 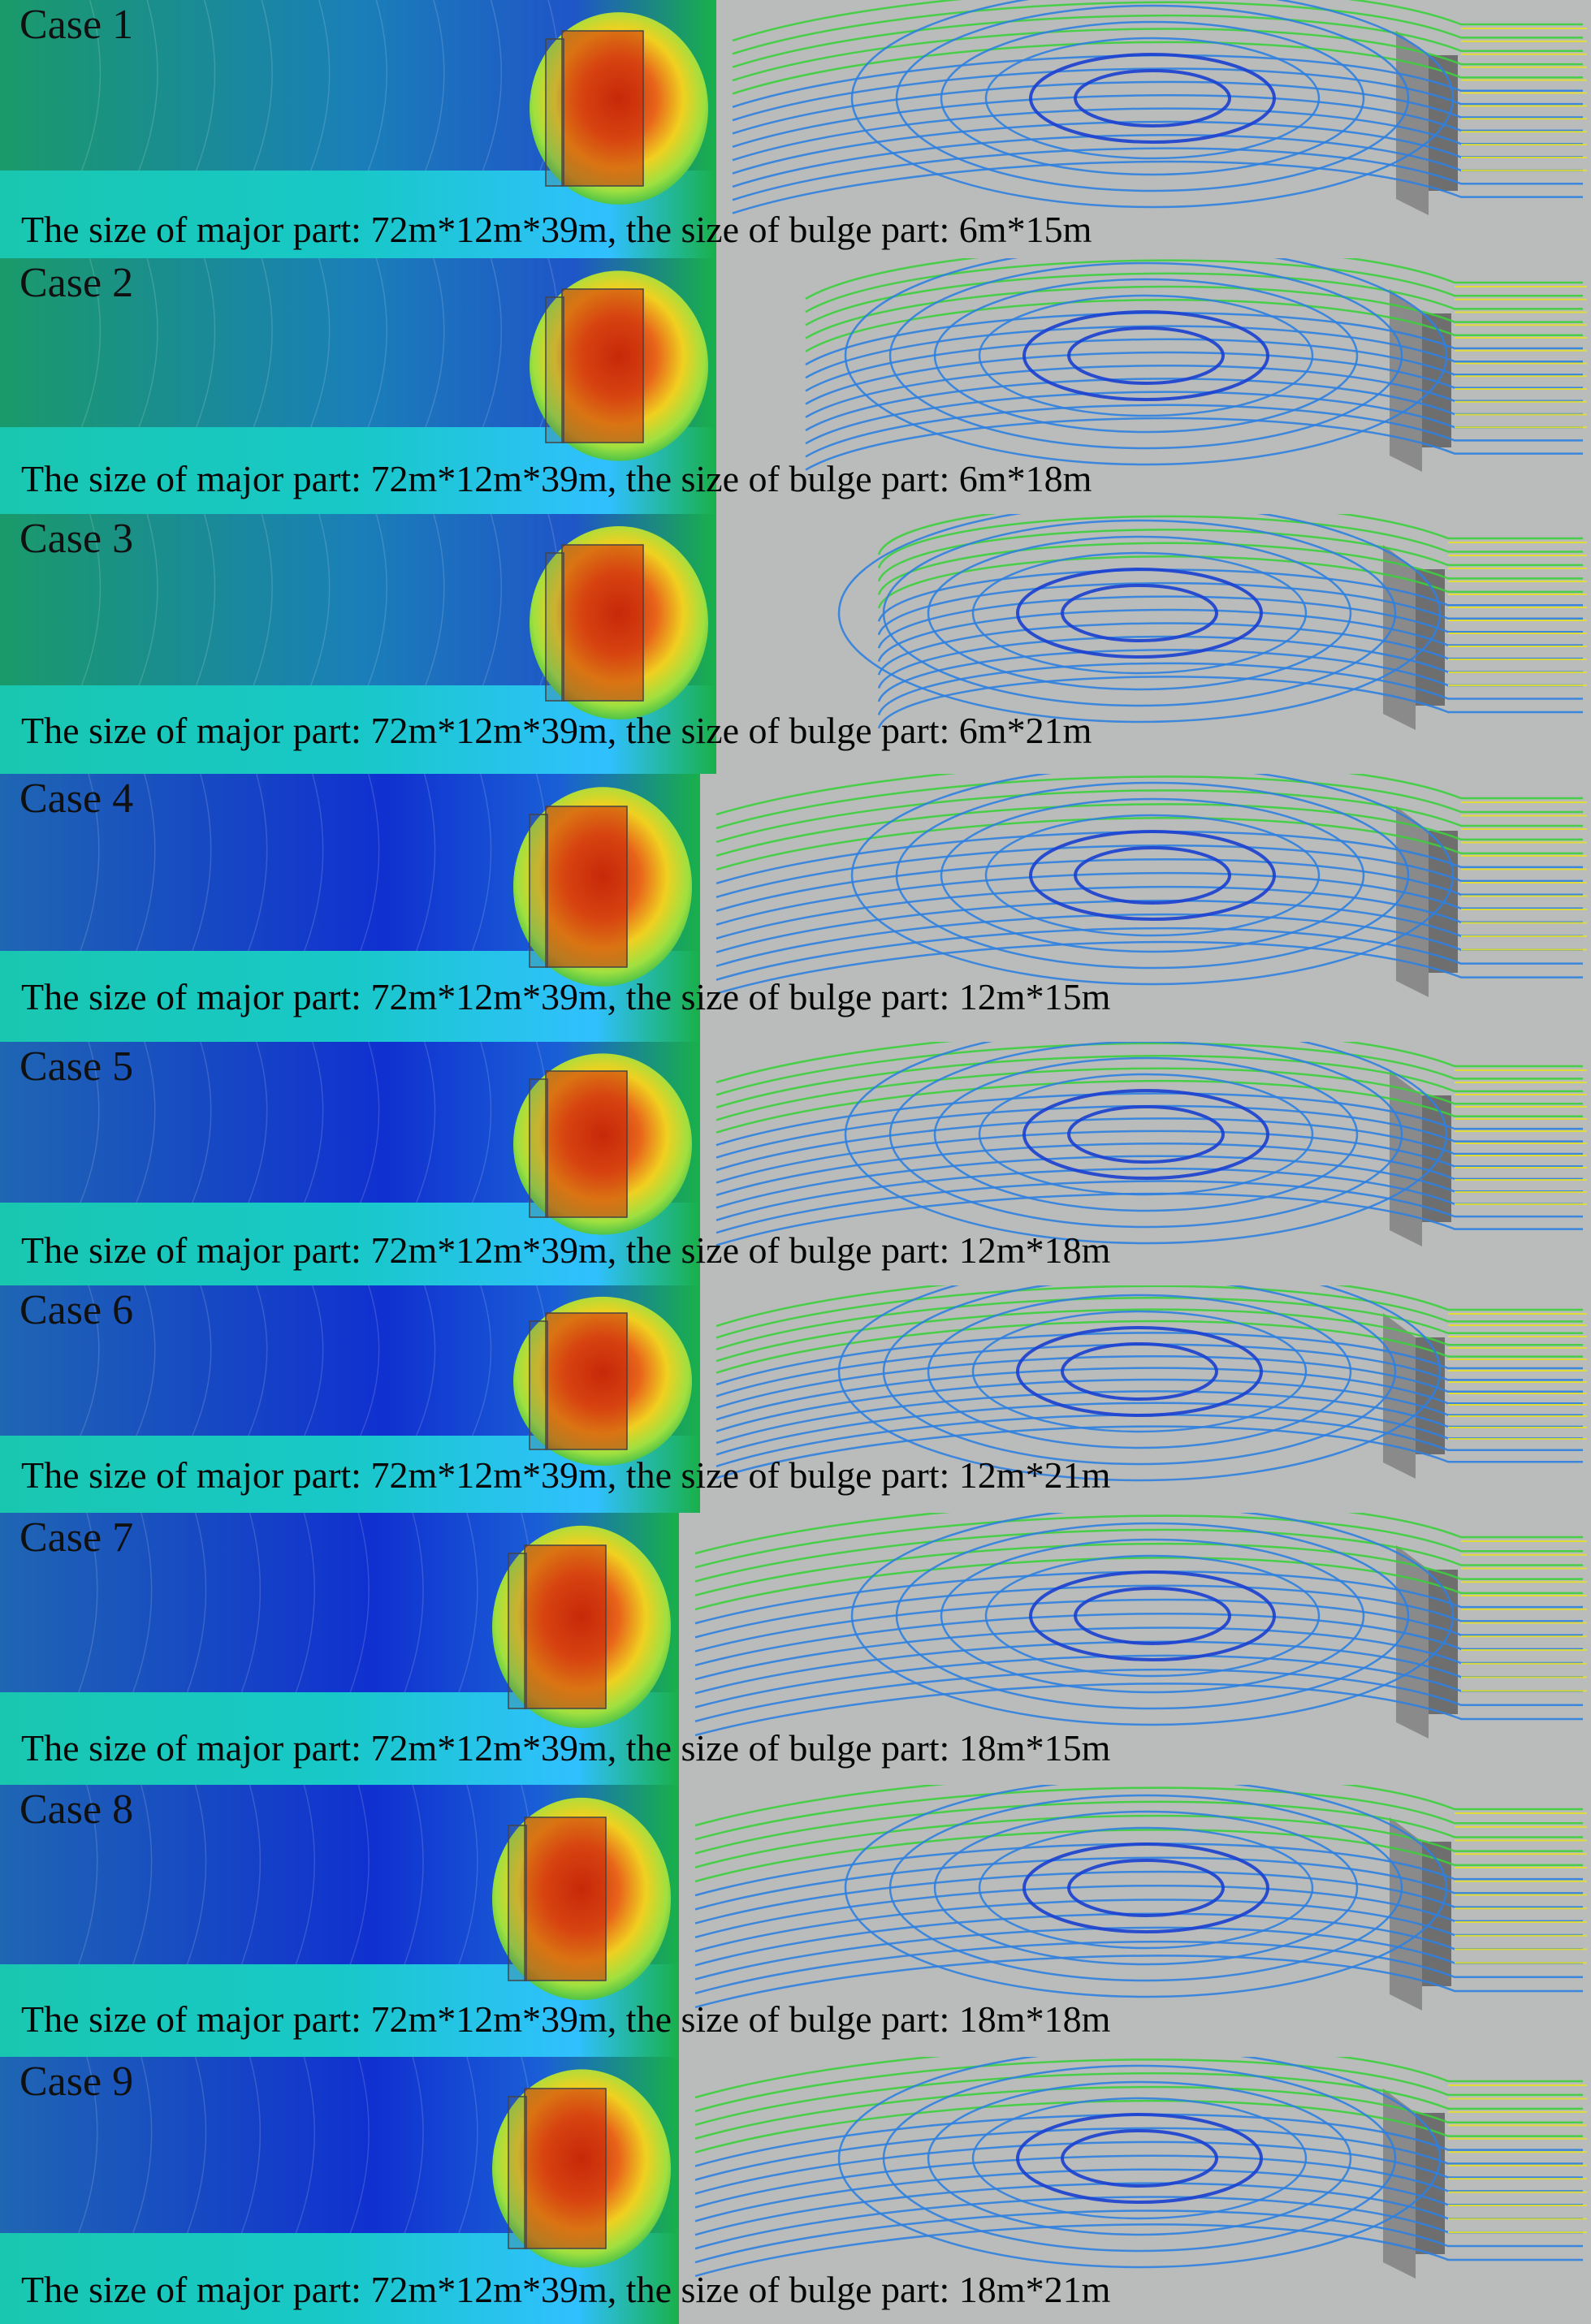 What do you see at coordinates (77, 1310) in the screenshot?
I see `case-title: Case 6` at bounding box center [77, 1310].